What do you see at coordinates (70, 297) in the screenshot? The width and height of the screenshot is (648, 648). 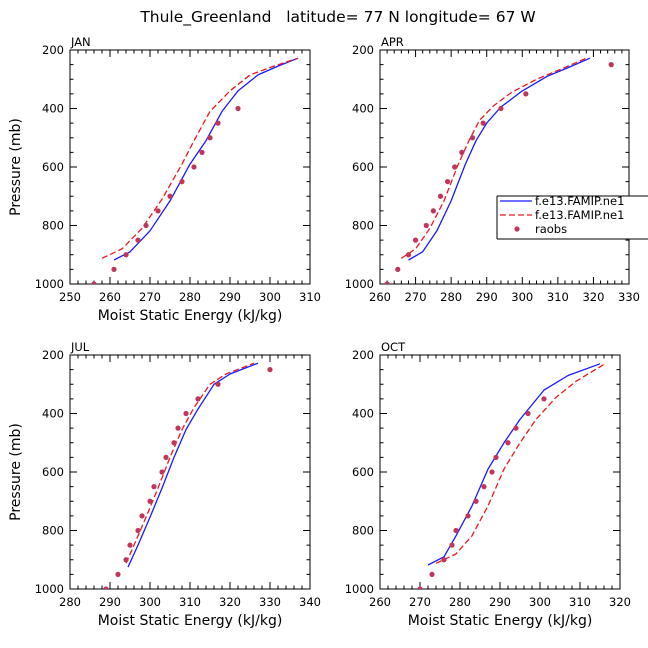 I see `x-tick-label: 250` at bounding box center [70, 297].